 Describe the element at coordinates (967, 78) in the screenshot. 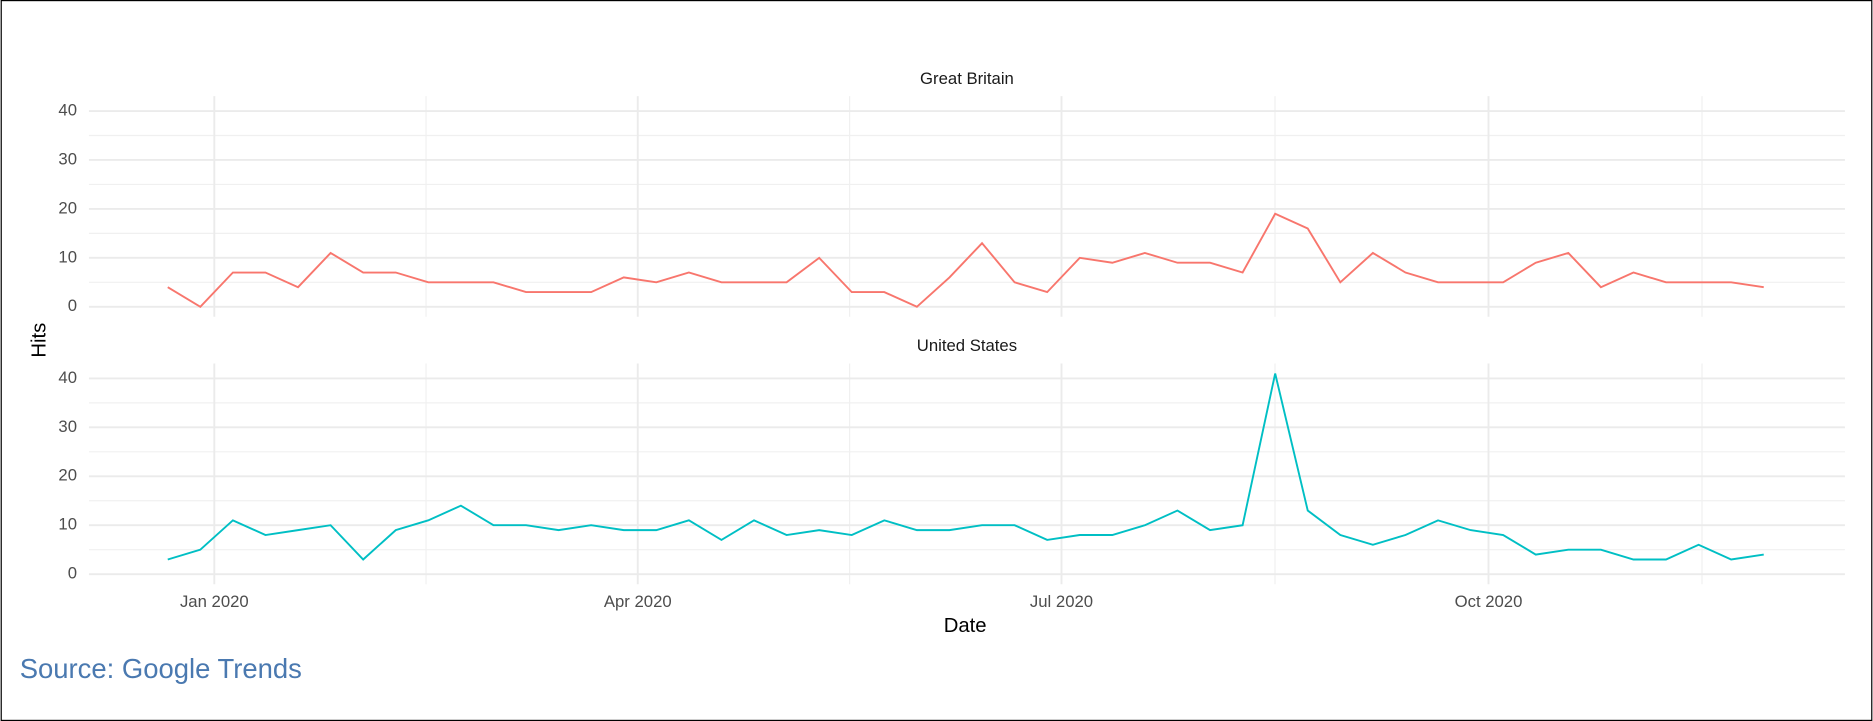

I see `panel-title: Great Britain` at that location.